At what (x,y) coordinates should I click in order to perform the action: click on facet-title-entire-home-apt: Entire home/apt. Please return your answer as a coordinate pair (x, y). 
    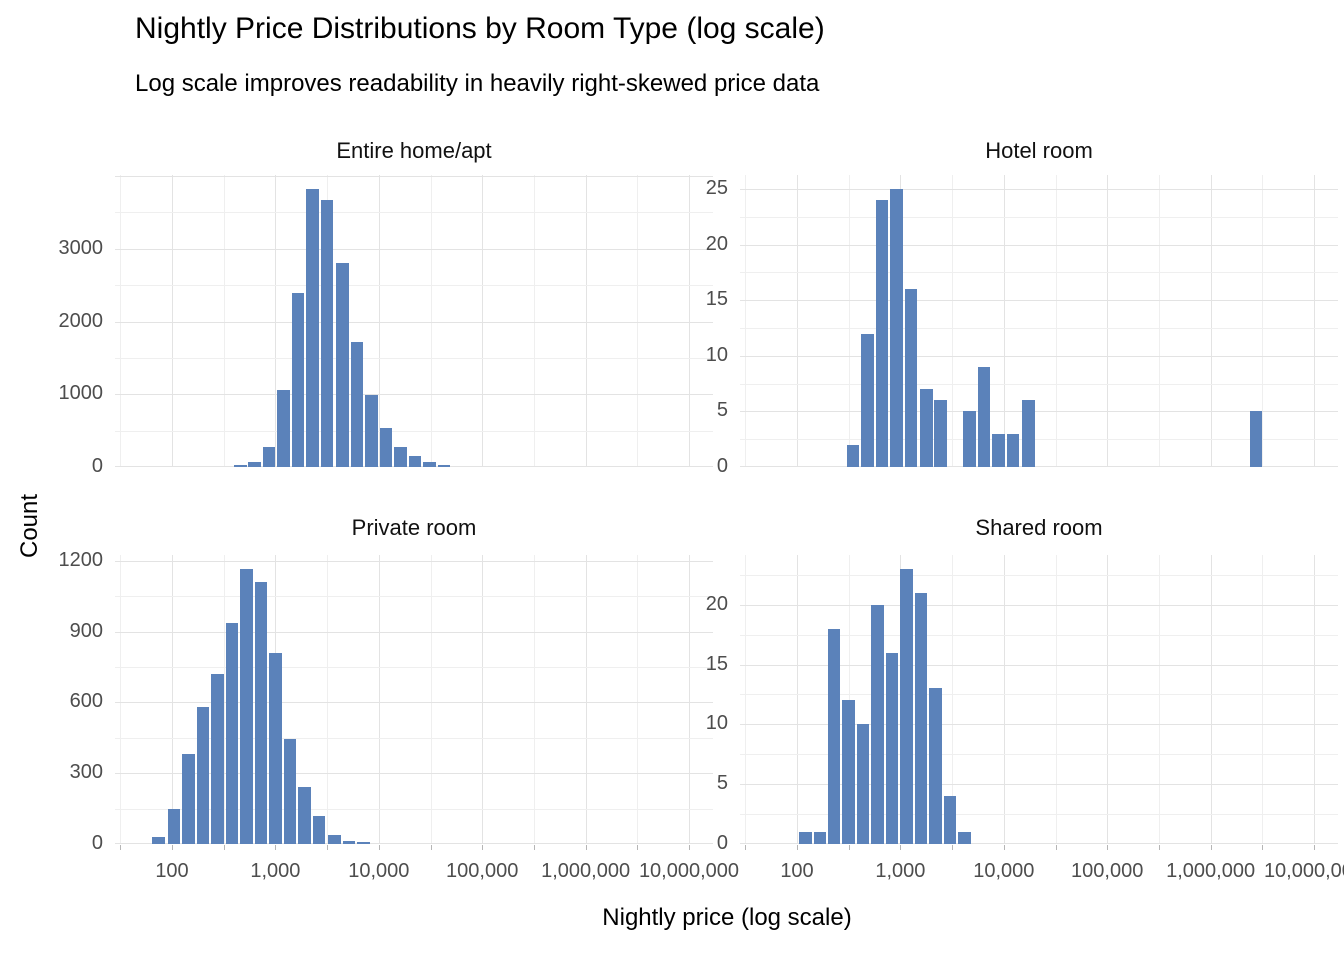
    Looking at the image, I should click on (414, 150).